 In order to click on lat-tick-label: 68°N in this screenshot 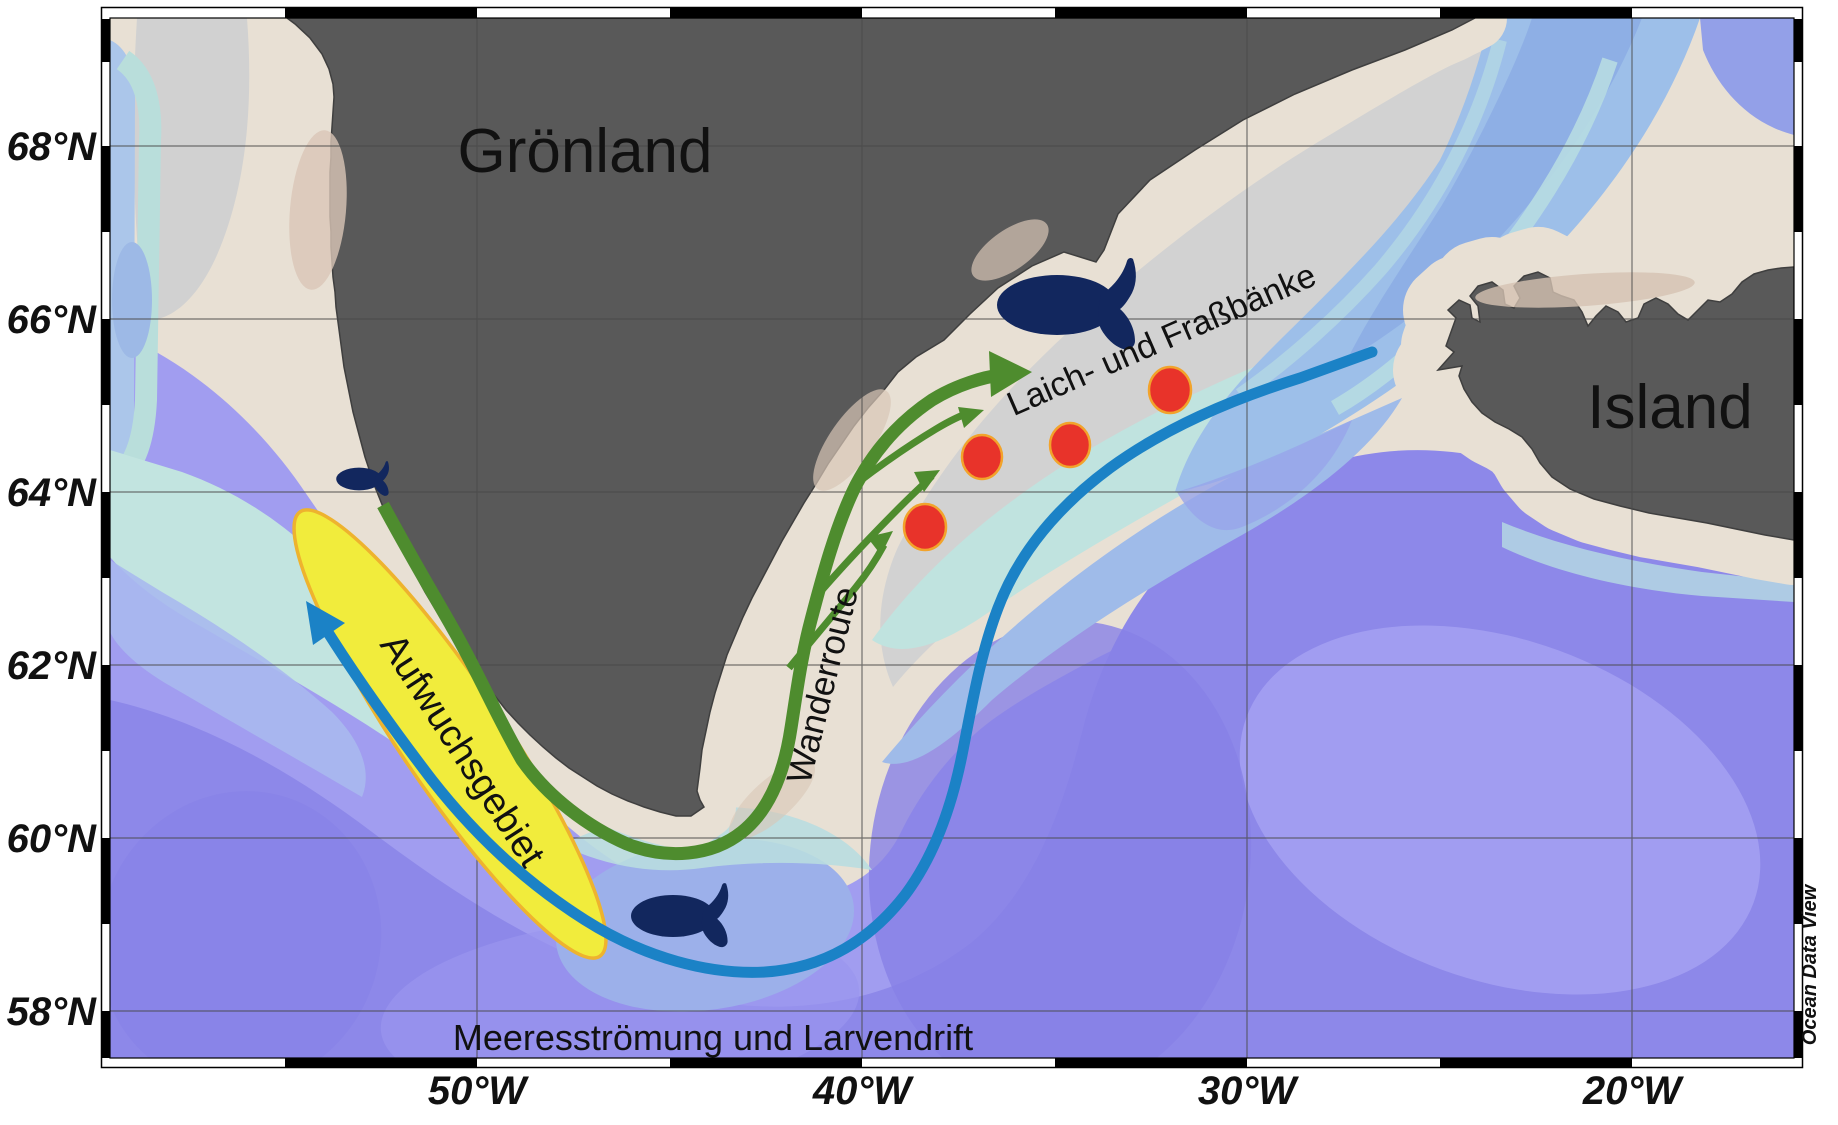, I will do `click(52, 147)`.